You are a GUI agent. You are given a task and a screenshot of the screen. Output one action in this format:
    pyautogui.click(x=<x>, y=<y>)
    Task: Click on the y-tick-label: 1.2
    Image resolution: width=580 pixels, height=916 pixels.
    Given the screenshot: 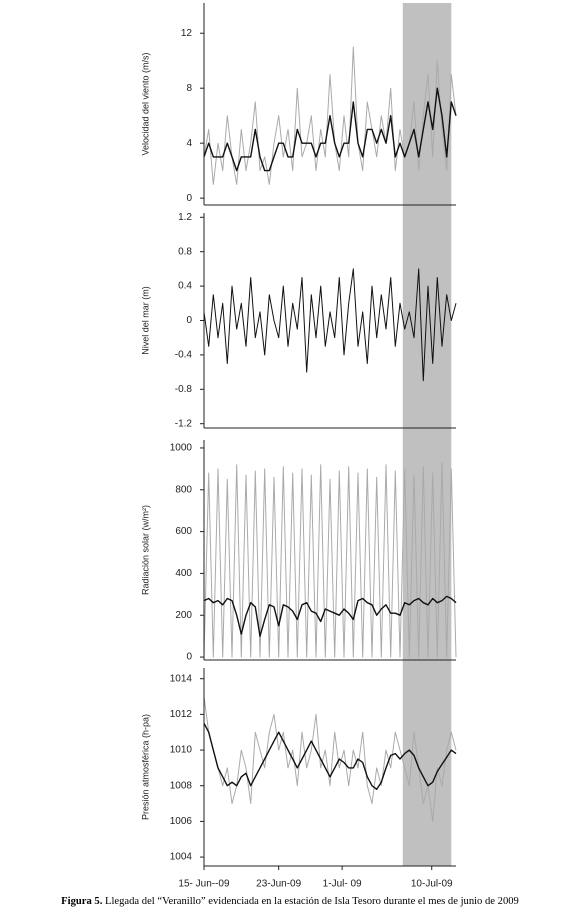 What is the action you would take?
    pyautogui.click(x=185, y=217)
    